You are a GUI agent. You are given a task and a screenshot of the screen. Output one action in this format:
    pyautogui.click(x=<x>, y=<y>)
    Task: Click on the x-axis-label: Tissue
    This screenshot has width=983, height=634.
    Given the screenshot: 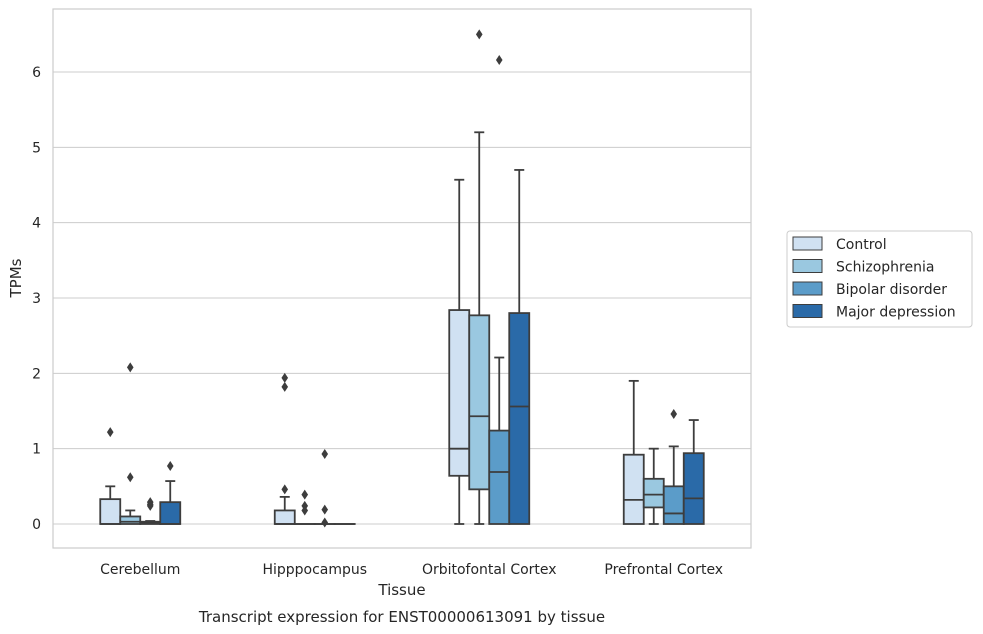 What is the action you would take?
    pyautogui.click(x=401, y=590)
    